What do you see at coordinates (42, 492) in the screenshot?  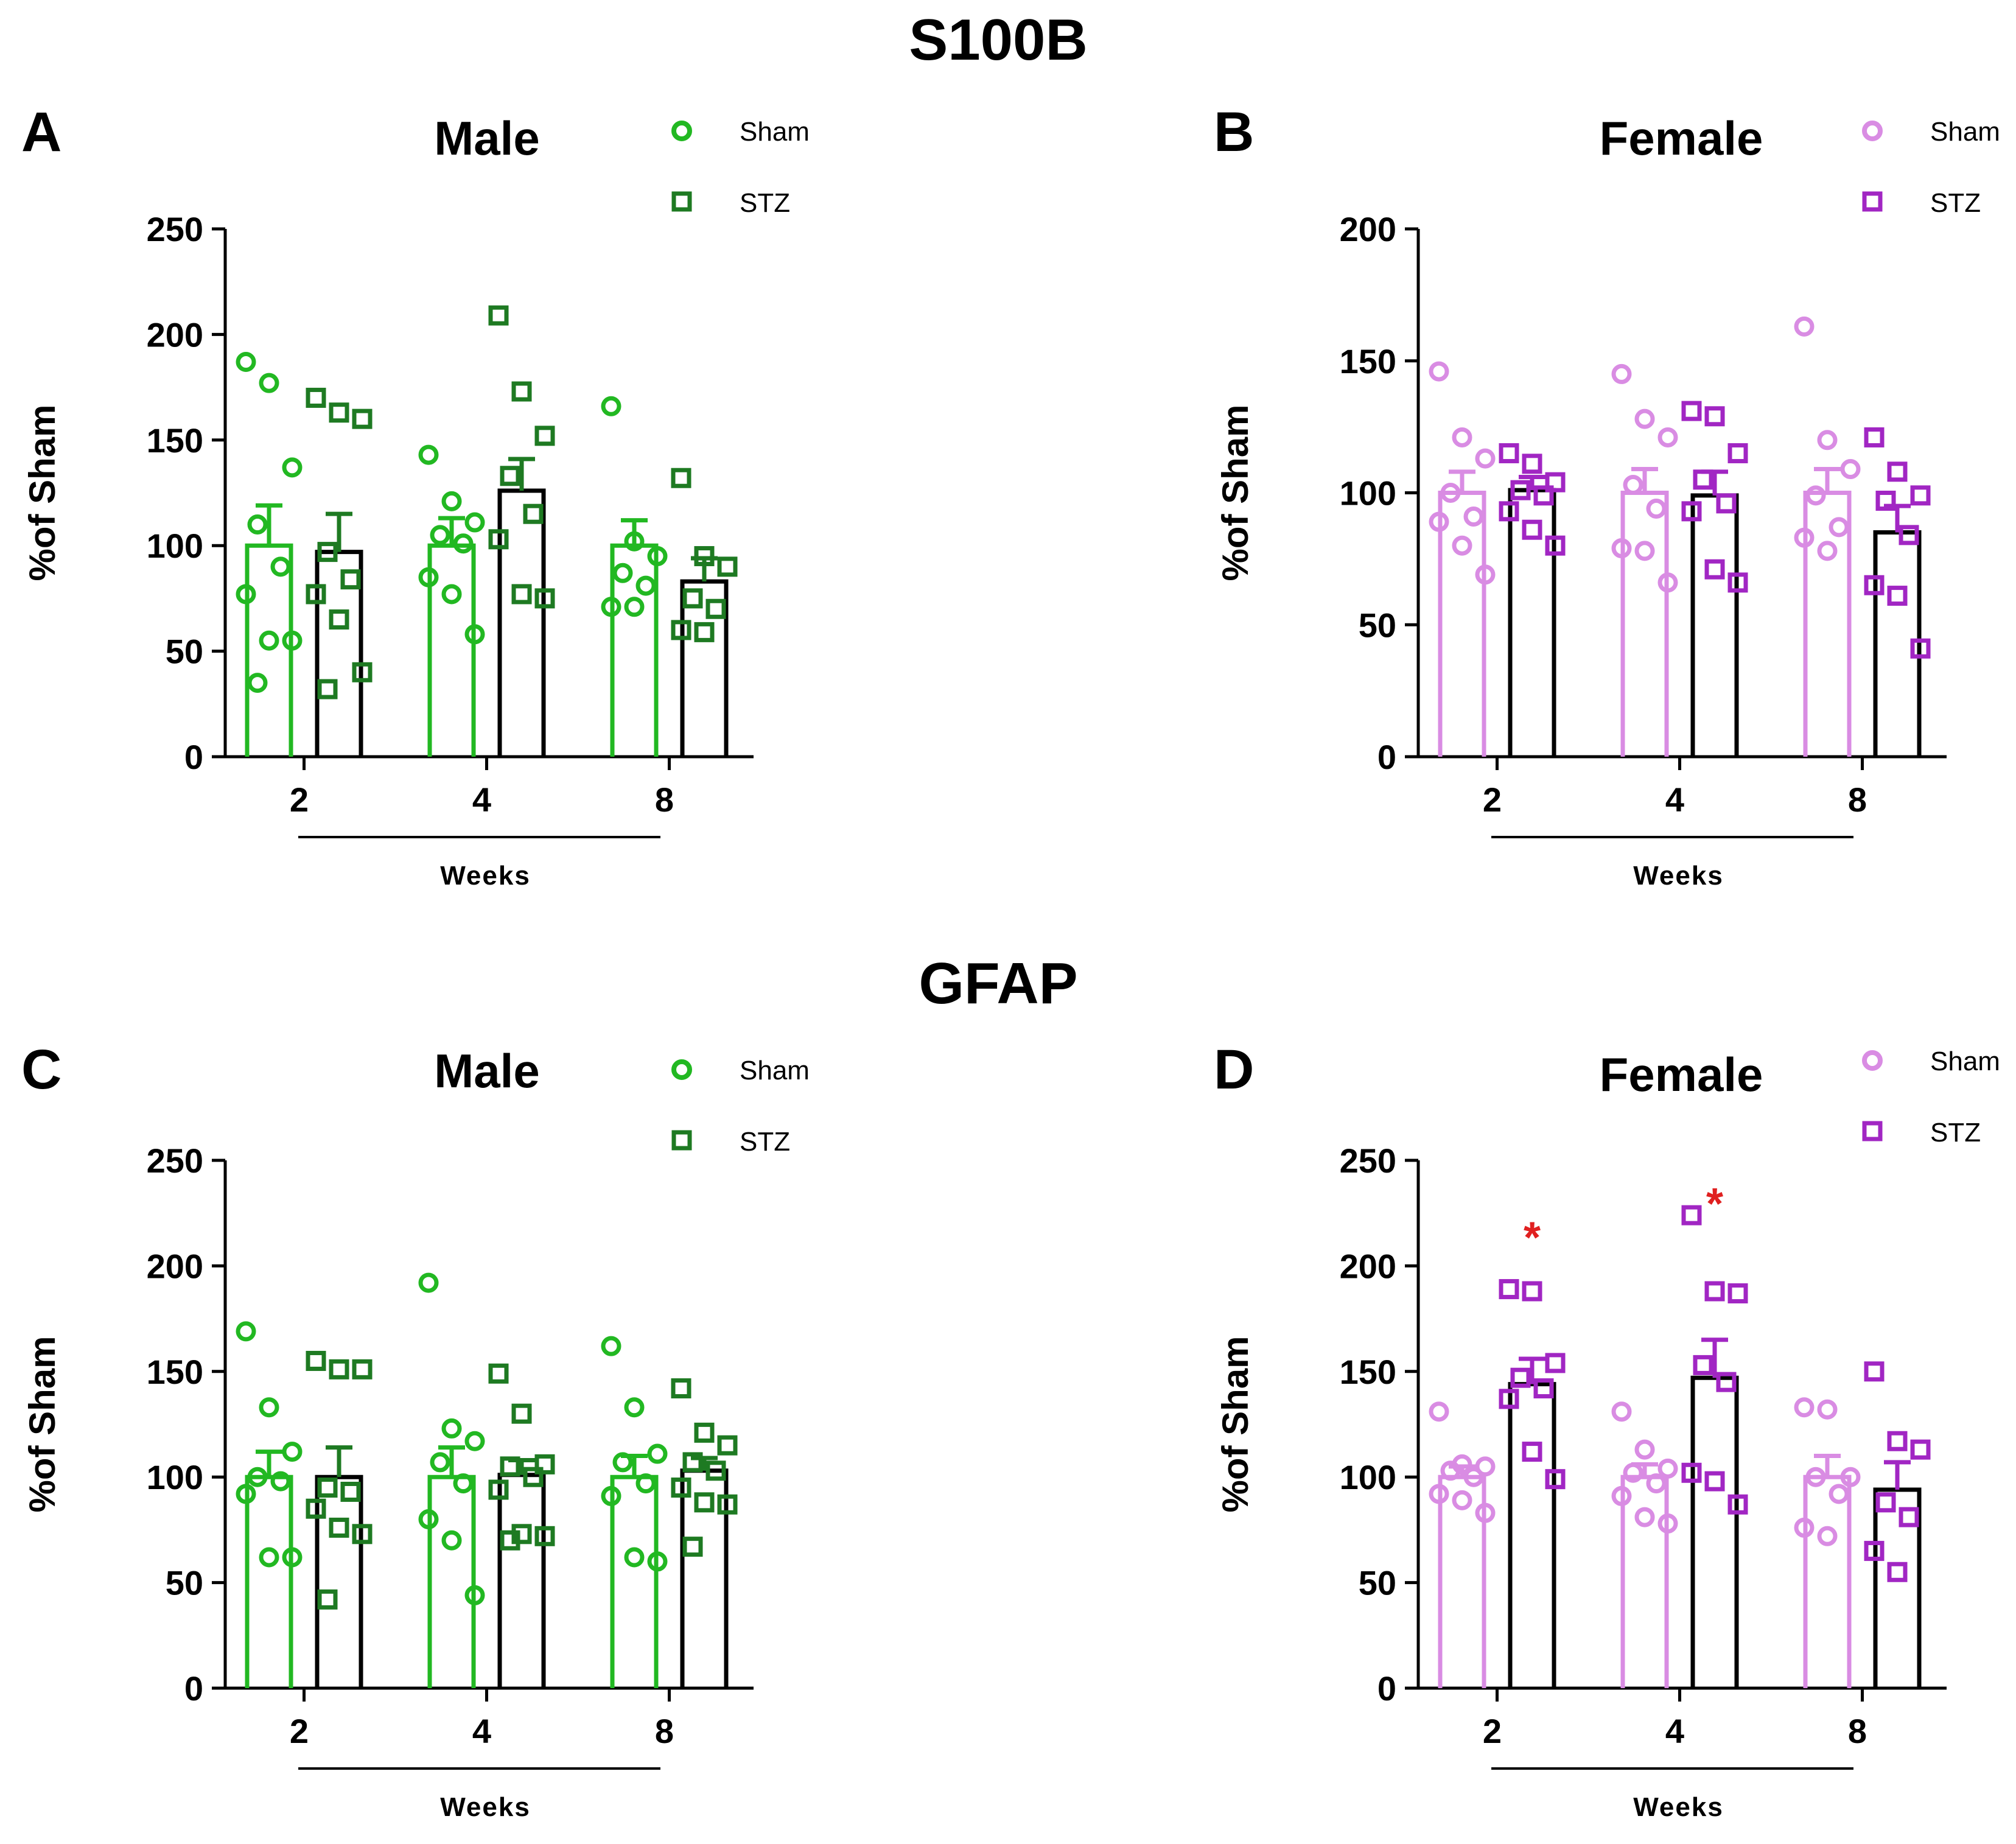 I see `y-axis-label: %of Sham` at bounding box center [42, 492].